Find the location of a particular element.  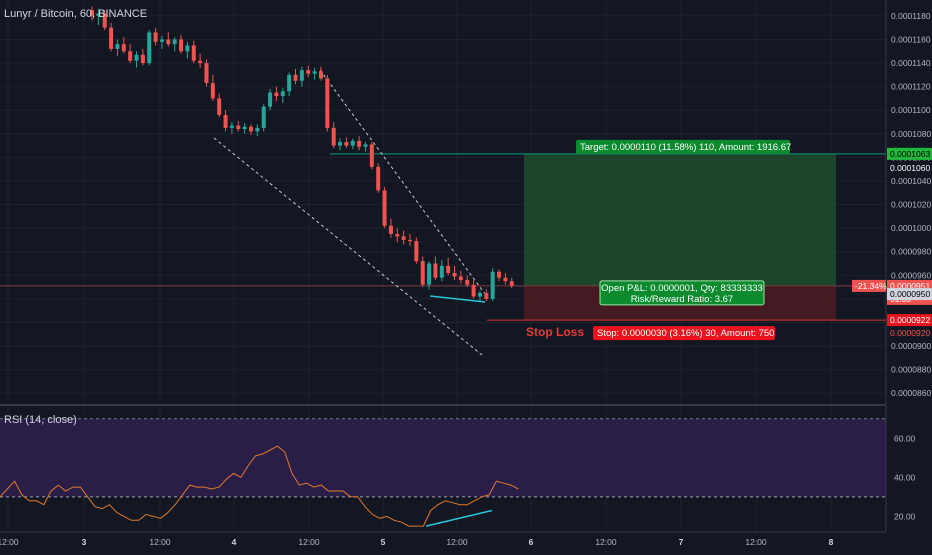

change-badge: -21.34% is located at coordinates (871, 286).